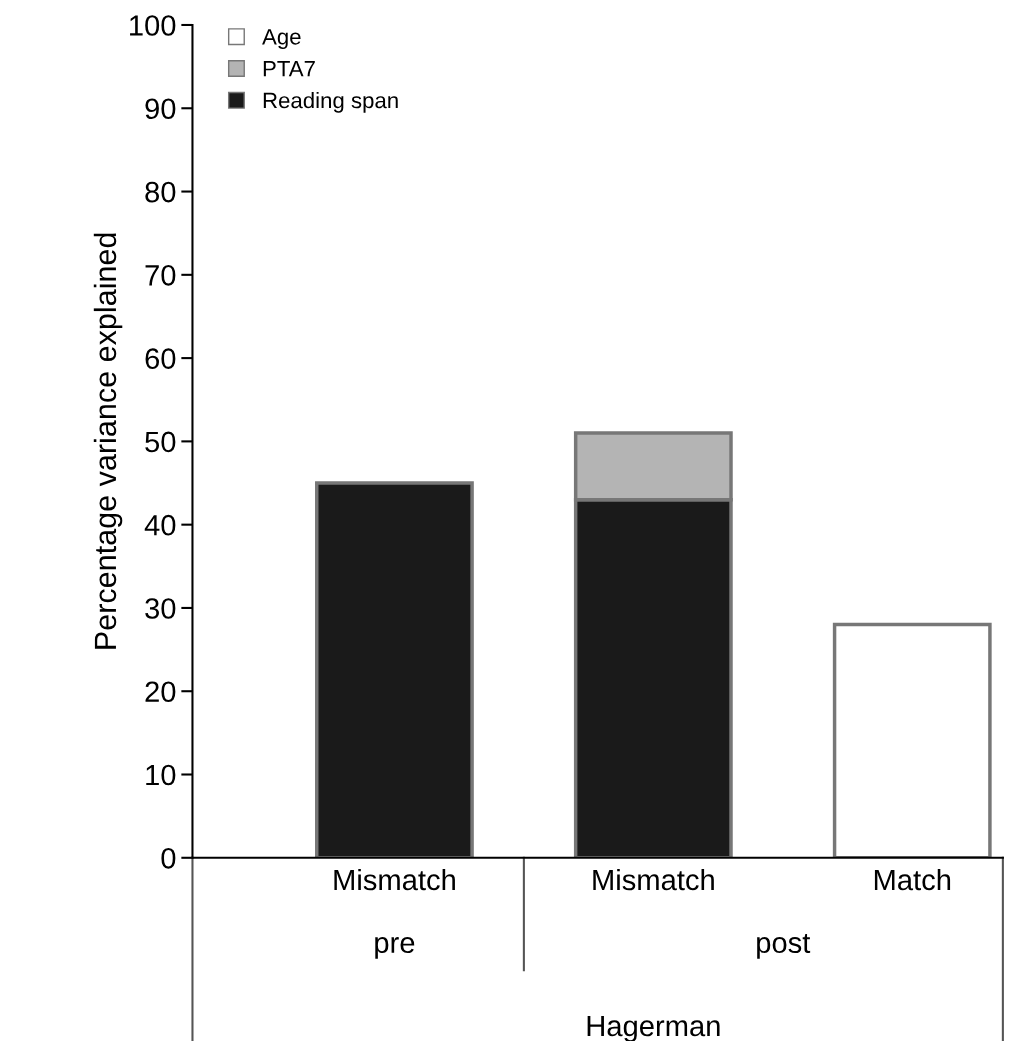  Describe the element at coordinates (160, 608) in the screenshot. I see `y-tick-label: 30` at that location.